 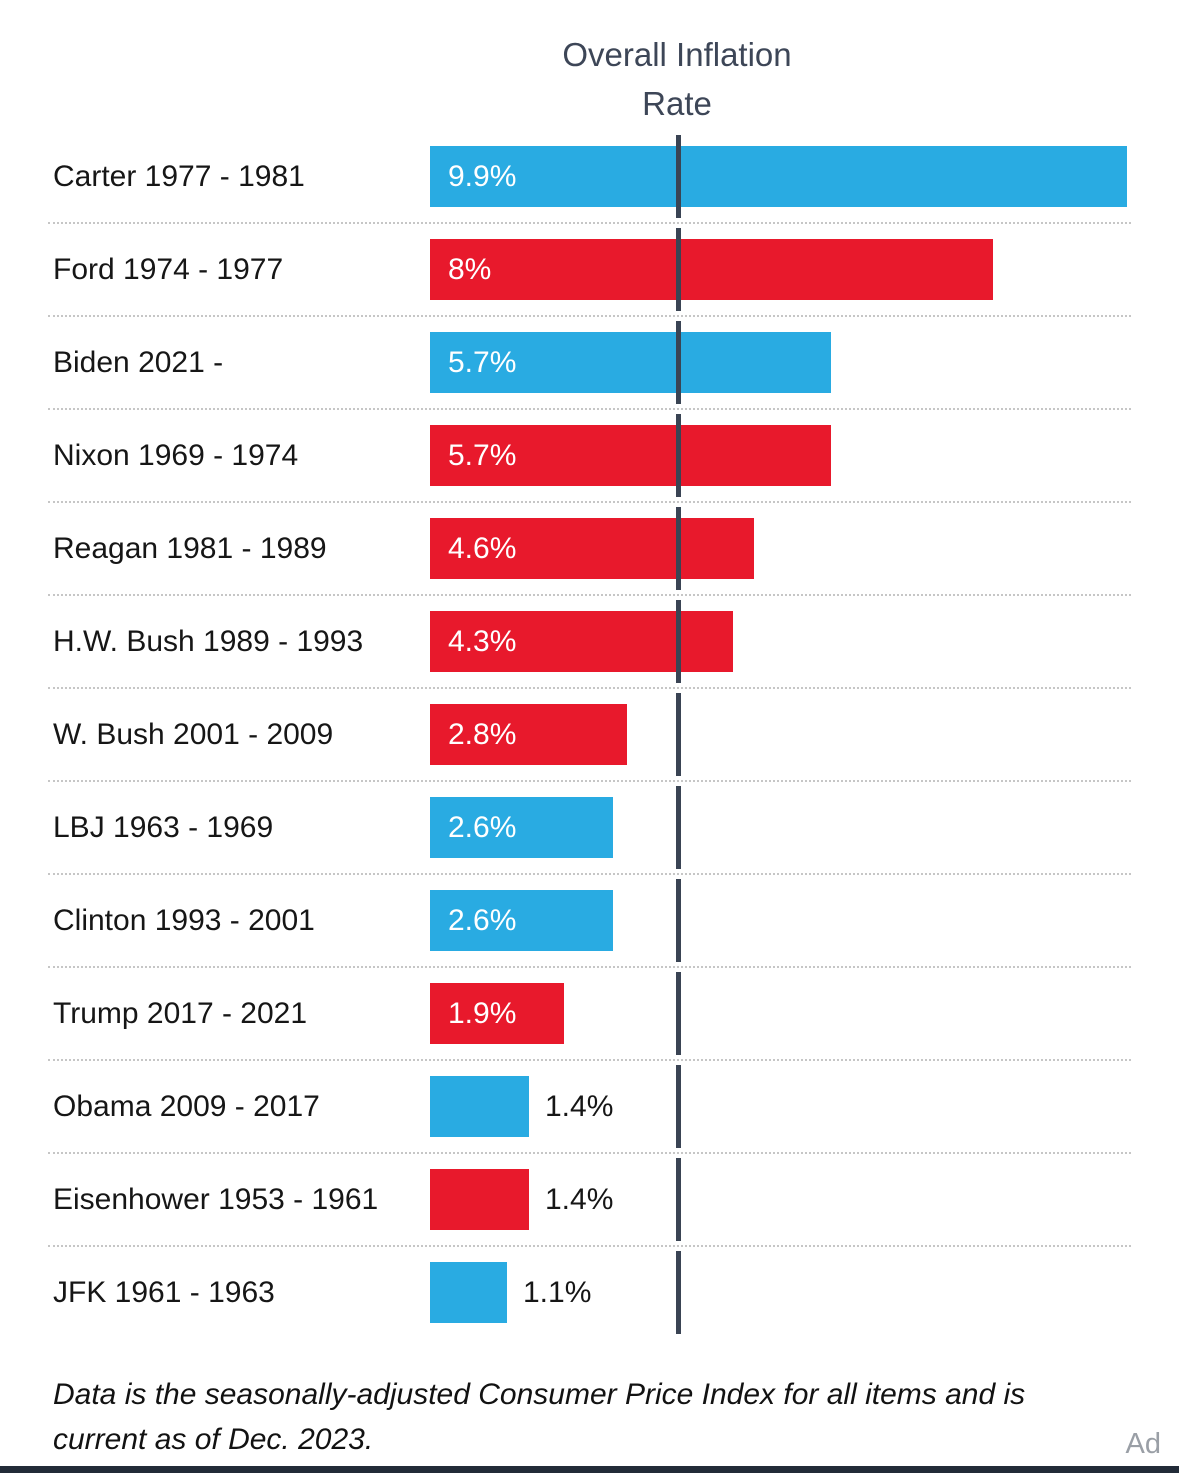 I want to click on president-label: LBJ 1963 - 1969, so click(x=163, y=827).